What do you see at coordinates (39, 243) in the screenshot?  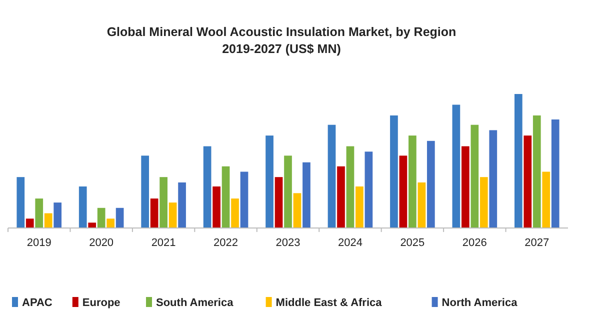 I see `x-tick-label: 2019` at bounding box center [39, 243].